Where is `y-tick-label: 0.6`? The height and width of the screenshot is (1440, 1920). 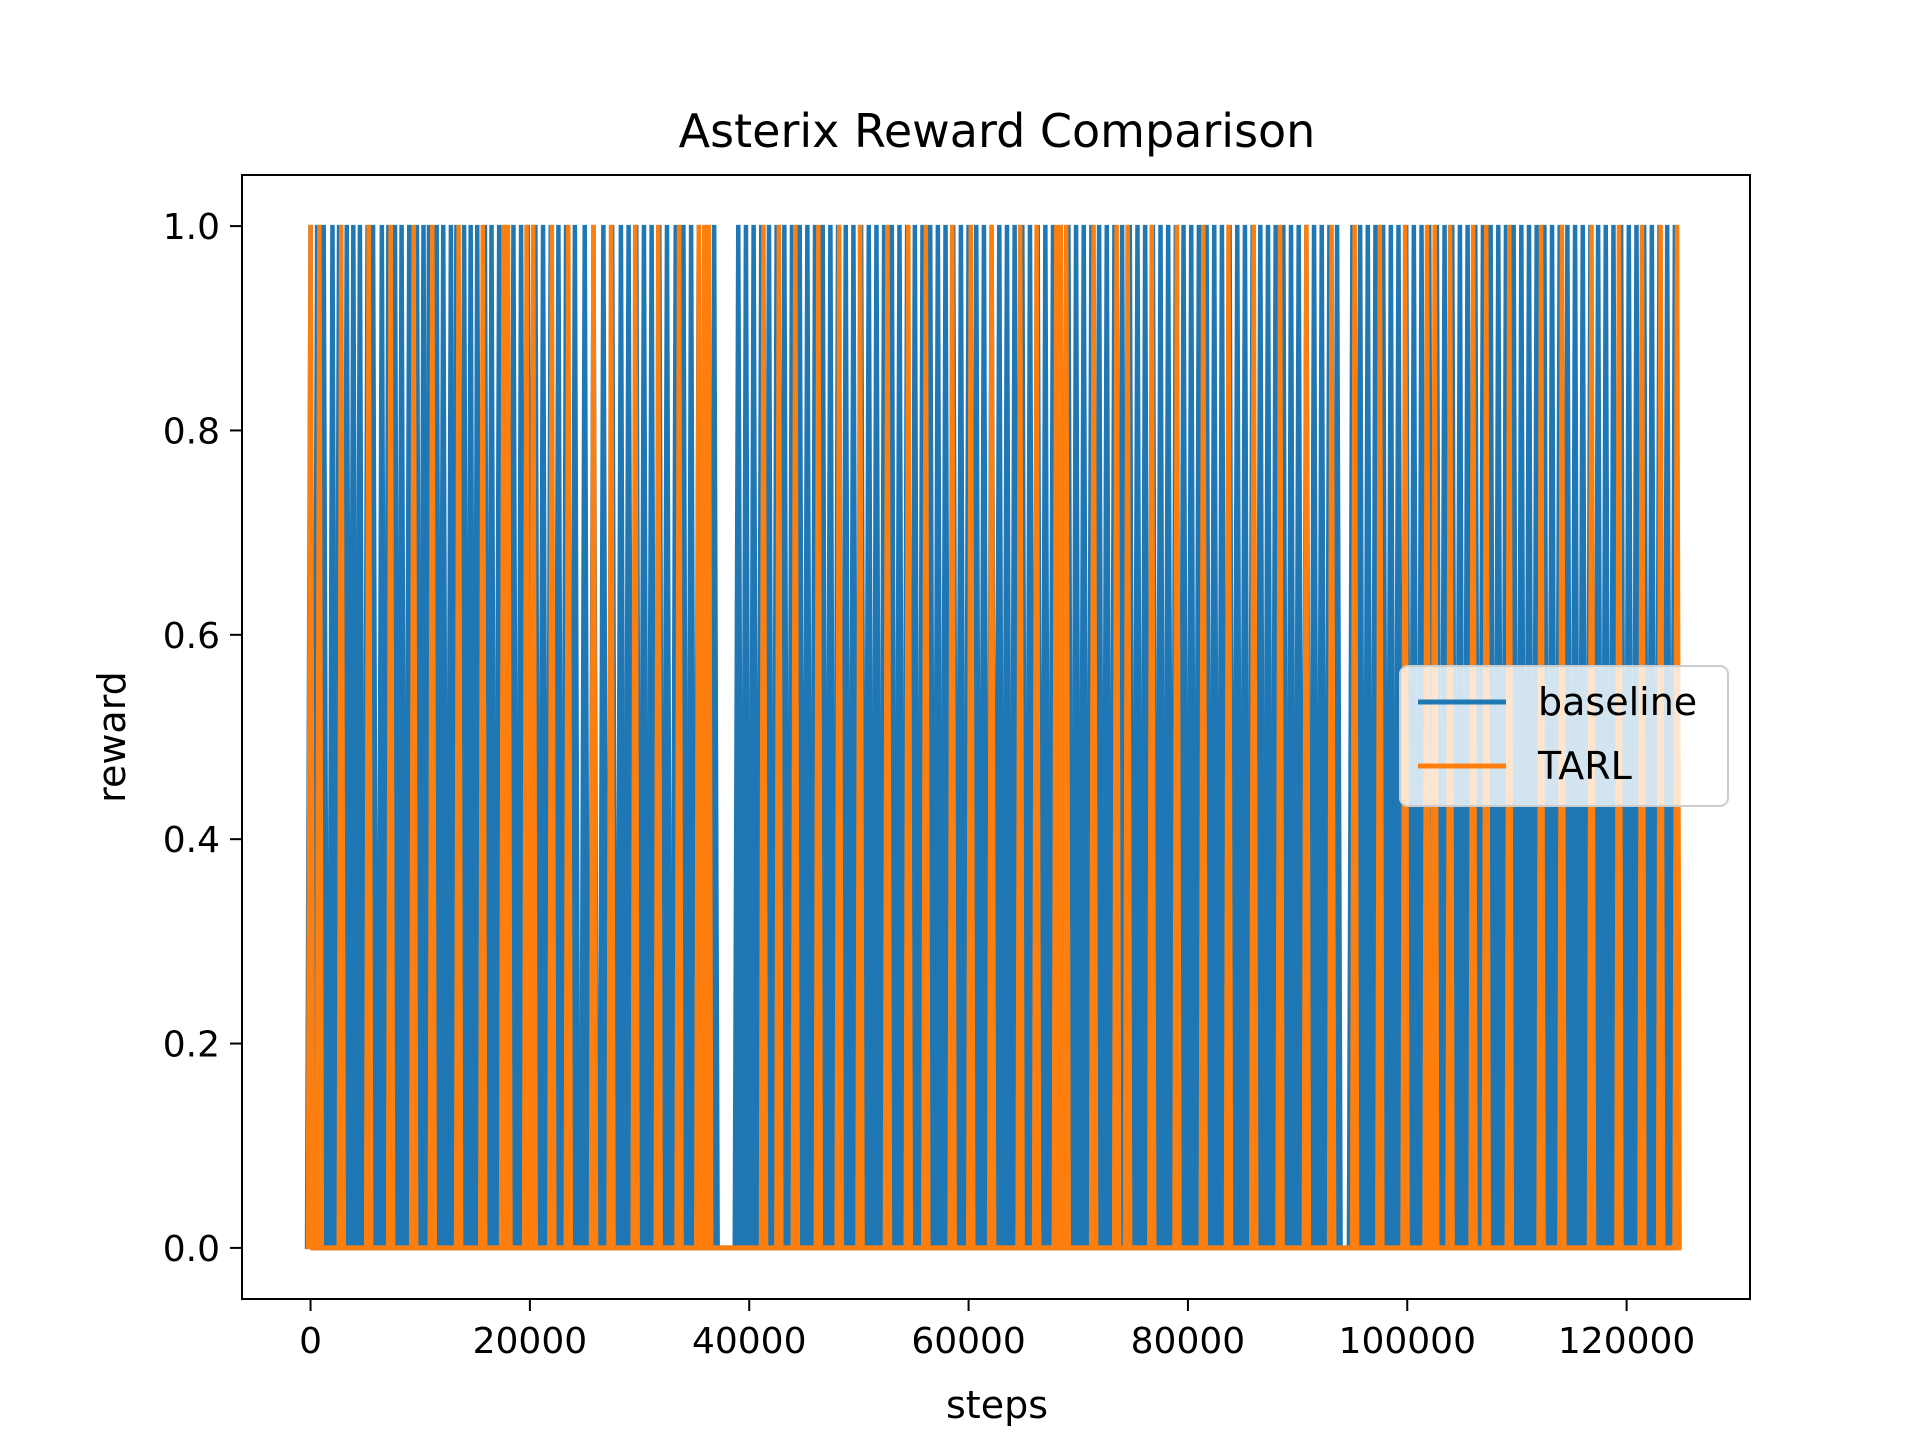 y-tick-label: 0.6 is located at coordinates (191, 636).